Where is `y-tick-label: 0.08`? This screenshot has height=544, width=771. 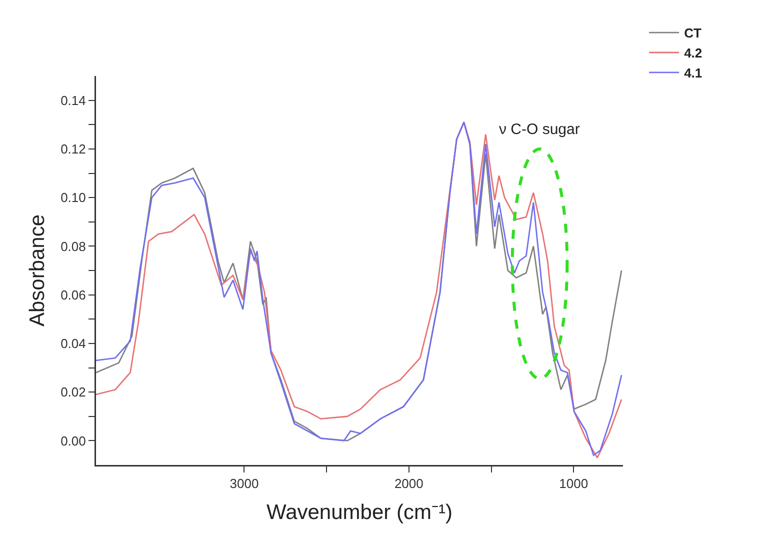 y-tick-label: 0.08 is located at coordinates (73, 246).